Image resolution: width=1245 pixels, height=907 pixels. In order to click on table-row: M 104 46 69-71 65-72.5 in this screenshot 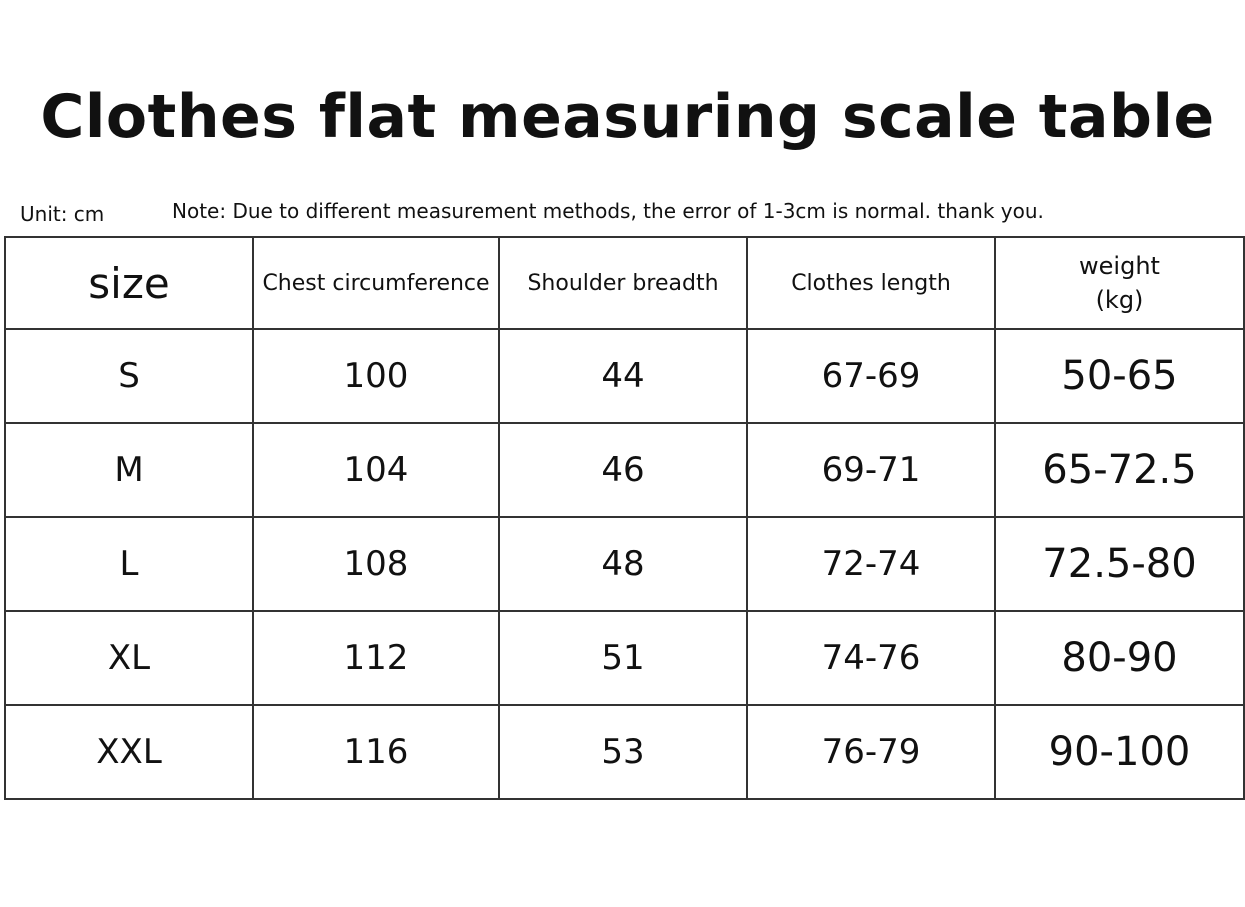, I will do `click(624, 470)`.